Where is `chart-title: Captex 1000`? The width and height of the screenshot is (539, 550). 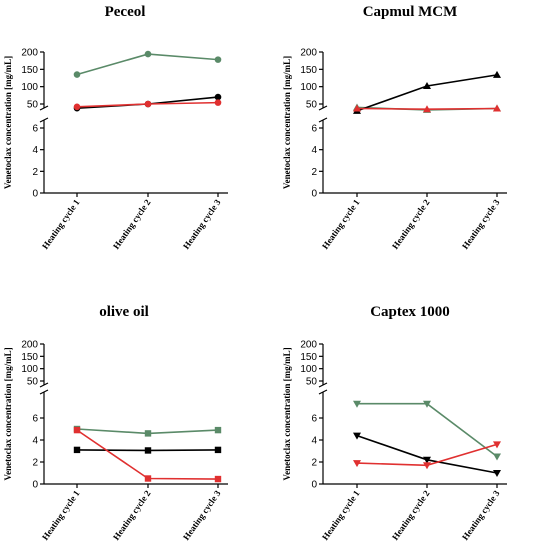
chart-title: Captex 1000 is located at coordinates (410, 312).